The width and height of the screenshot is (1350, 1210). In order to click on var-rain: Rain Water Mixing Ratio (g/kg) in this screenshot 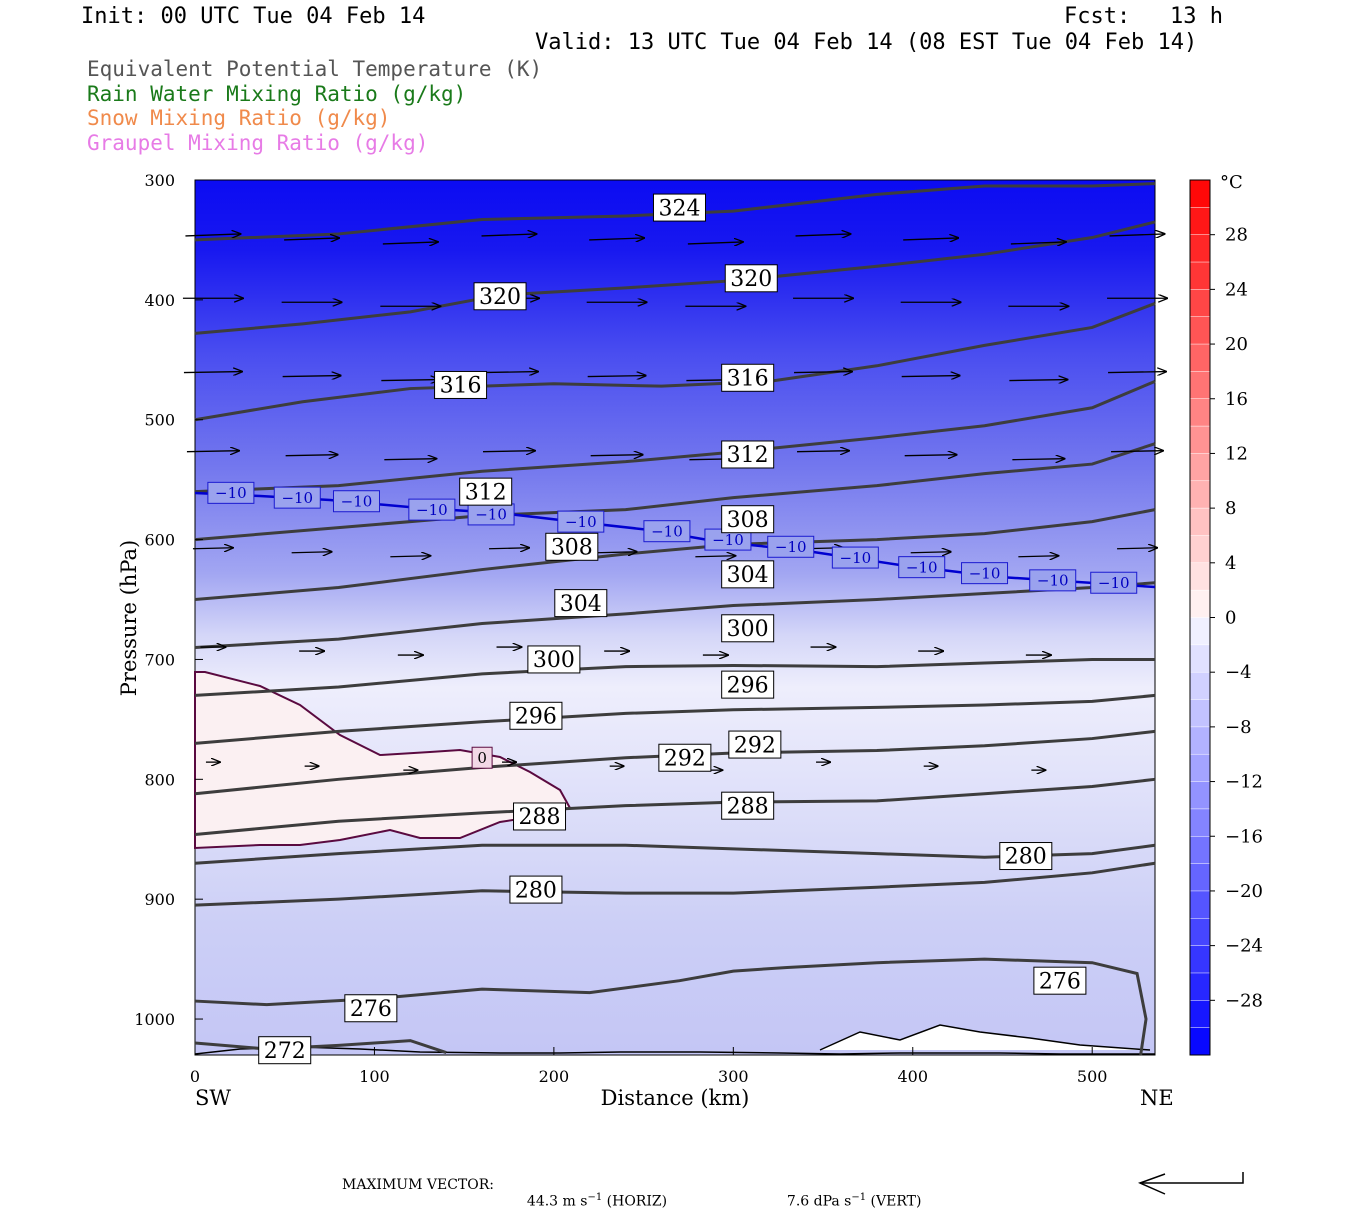, I will do `click(277, 94)`.